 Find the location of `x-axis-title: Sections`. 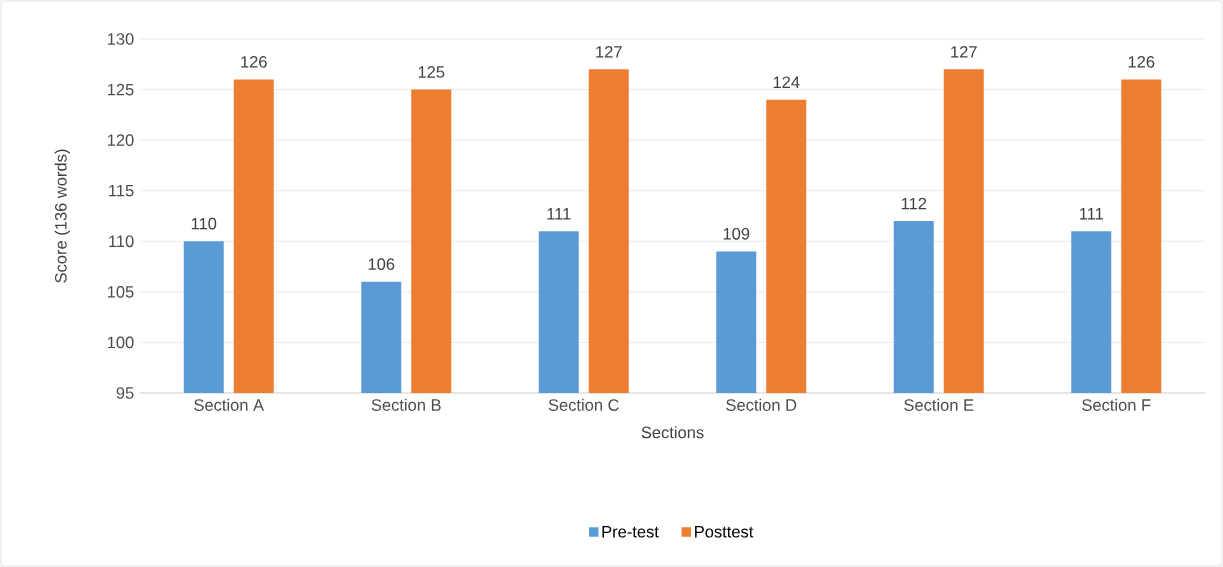

x-axis-title: Sections is located at coordinates (672, 432).